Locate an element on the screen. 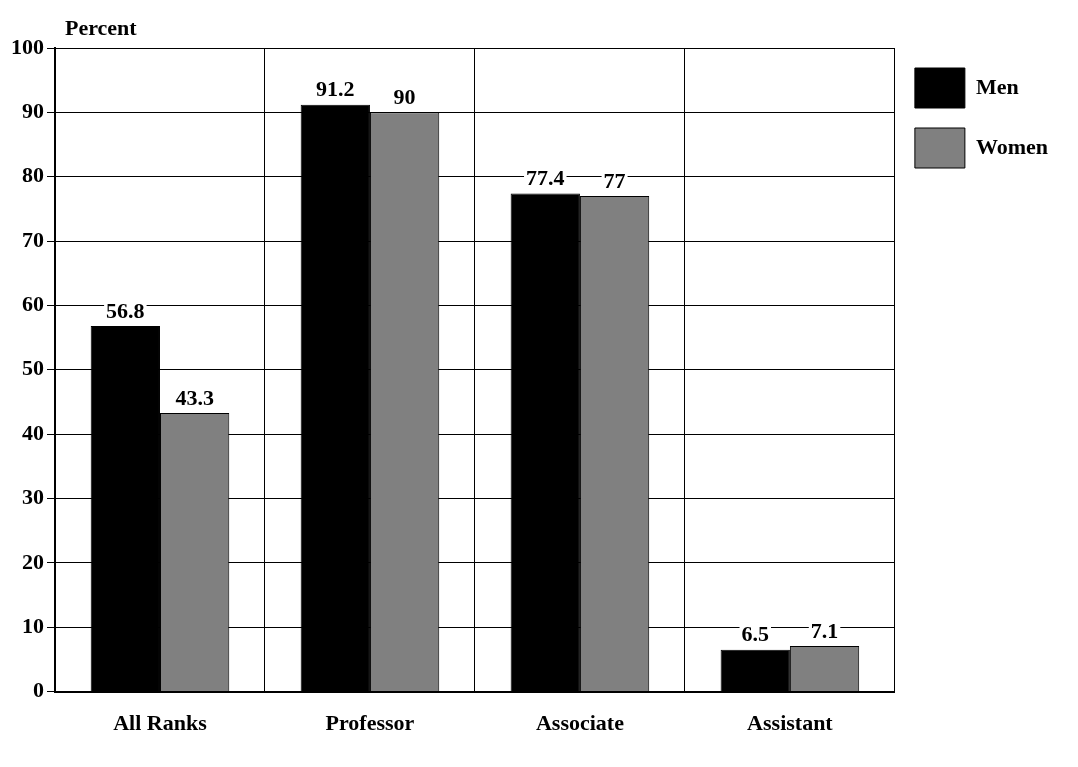 The image size is (1078, 767). legend-label: Men is located at coordinates (997, 86).